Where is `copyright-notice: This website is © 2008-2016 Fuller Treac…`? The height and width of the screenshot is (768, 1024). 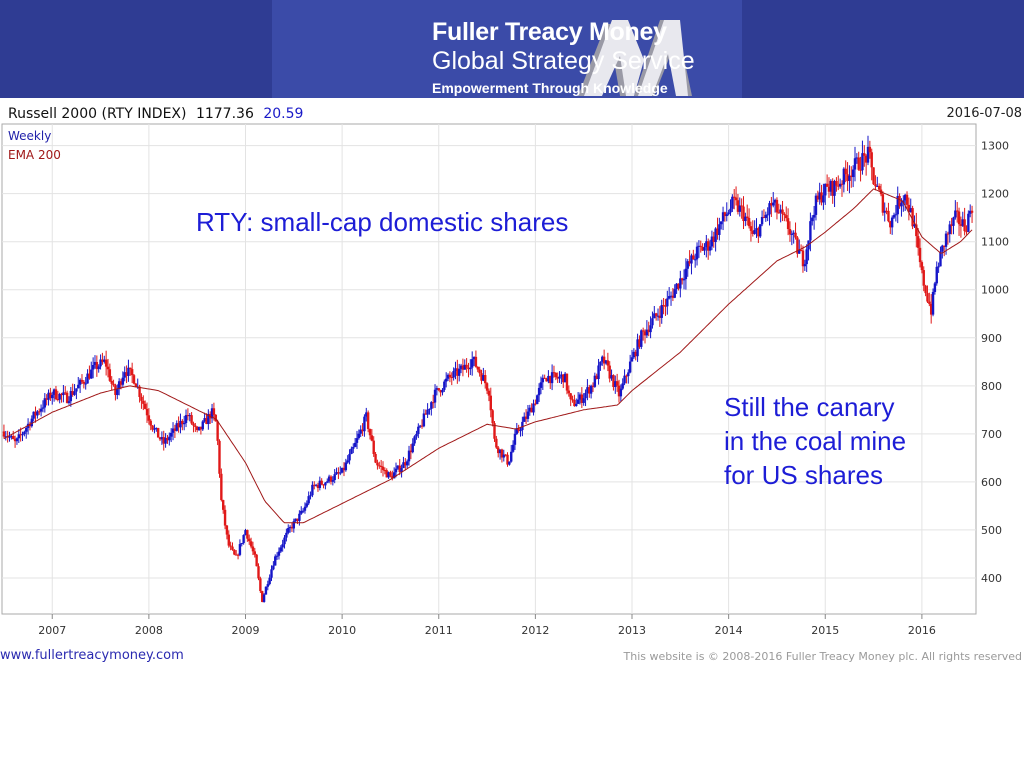 copyright-notice: This website is © 2008-2016 Fuller Treac… is located at coordinates (822, 656).